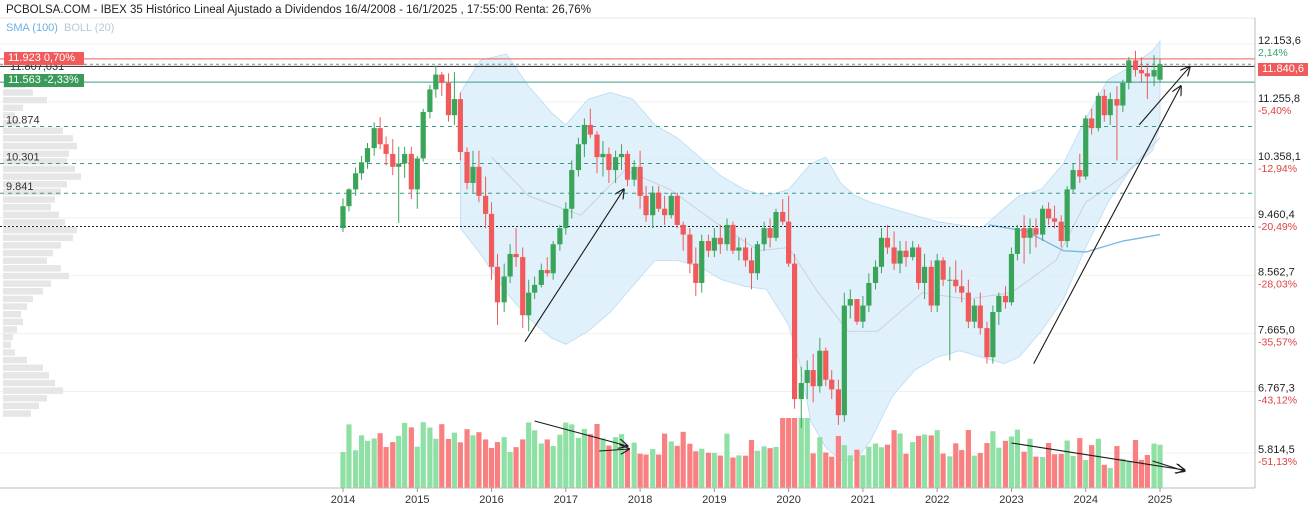  Describe the element at coordinates (20, 187) in the screenshot. I see `support-label: 9.841` at that location.